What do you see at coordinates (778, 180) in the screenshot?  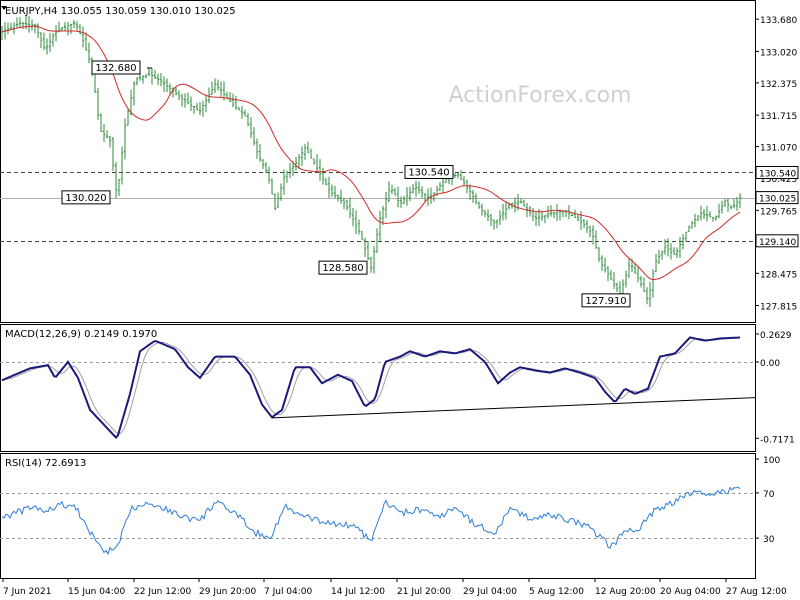 I see `price-tick-label: 130.425` at bounding box center [778, 180].